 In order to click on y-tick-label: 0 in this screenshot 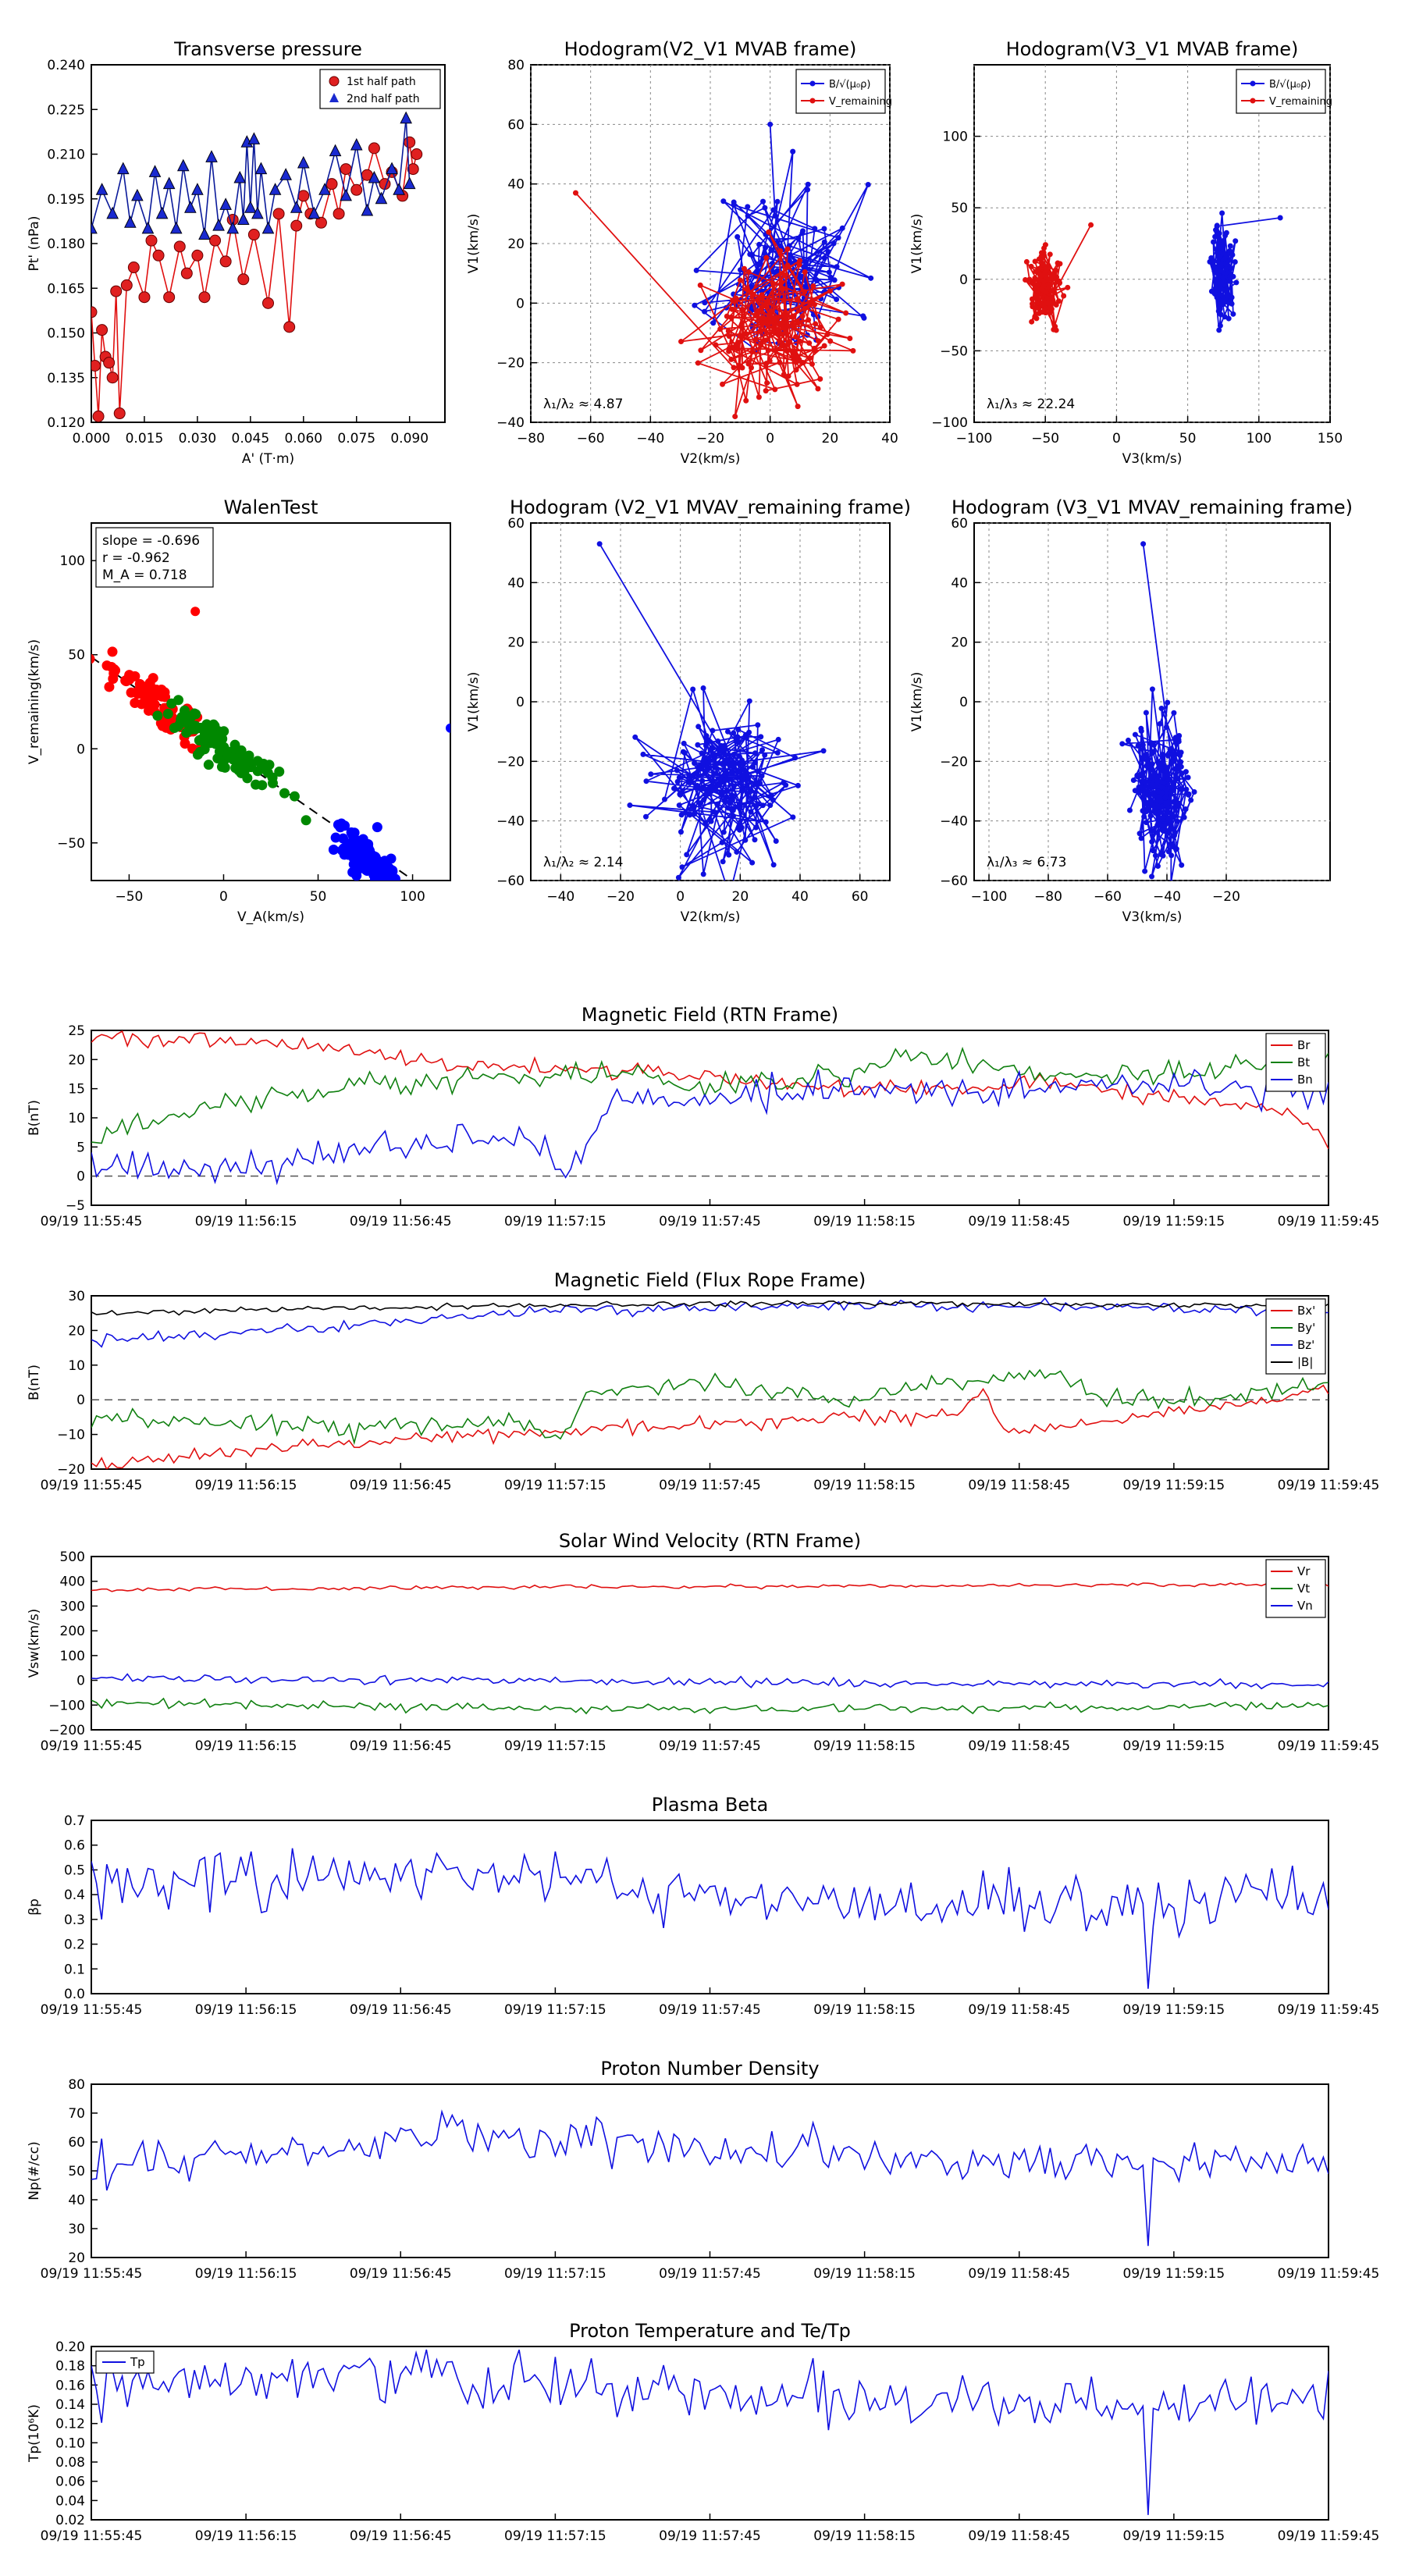, I will do `click(81, 1400)`.